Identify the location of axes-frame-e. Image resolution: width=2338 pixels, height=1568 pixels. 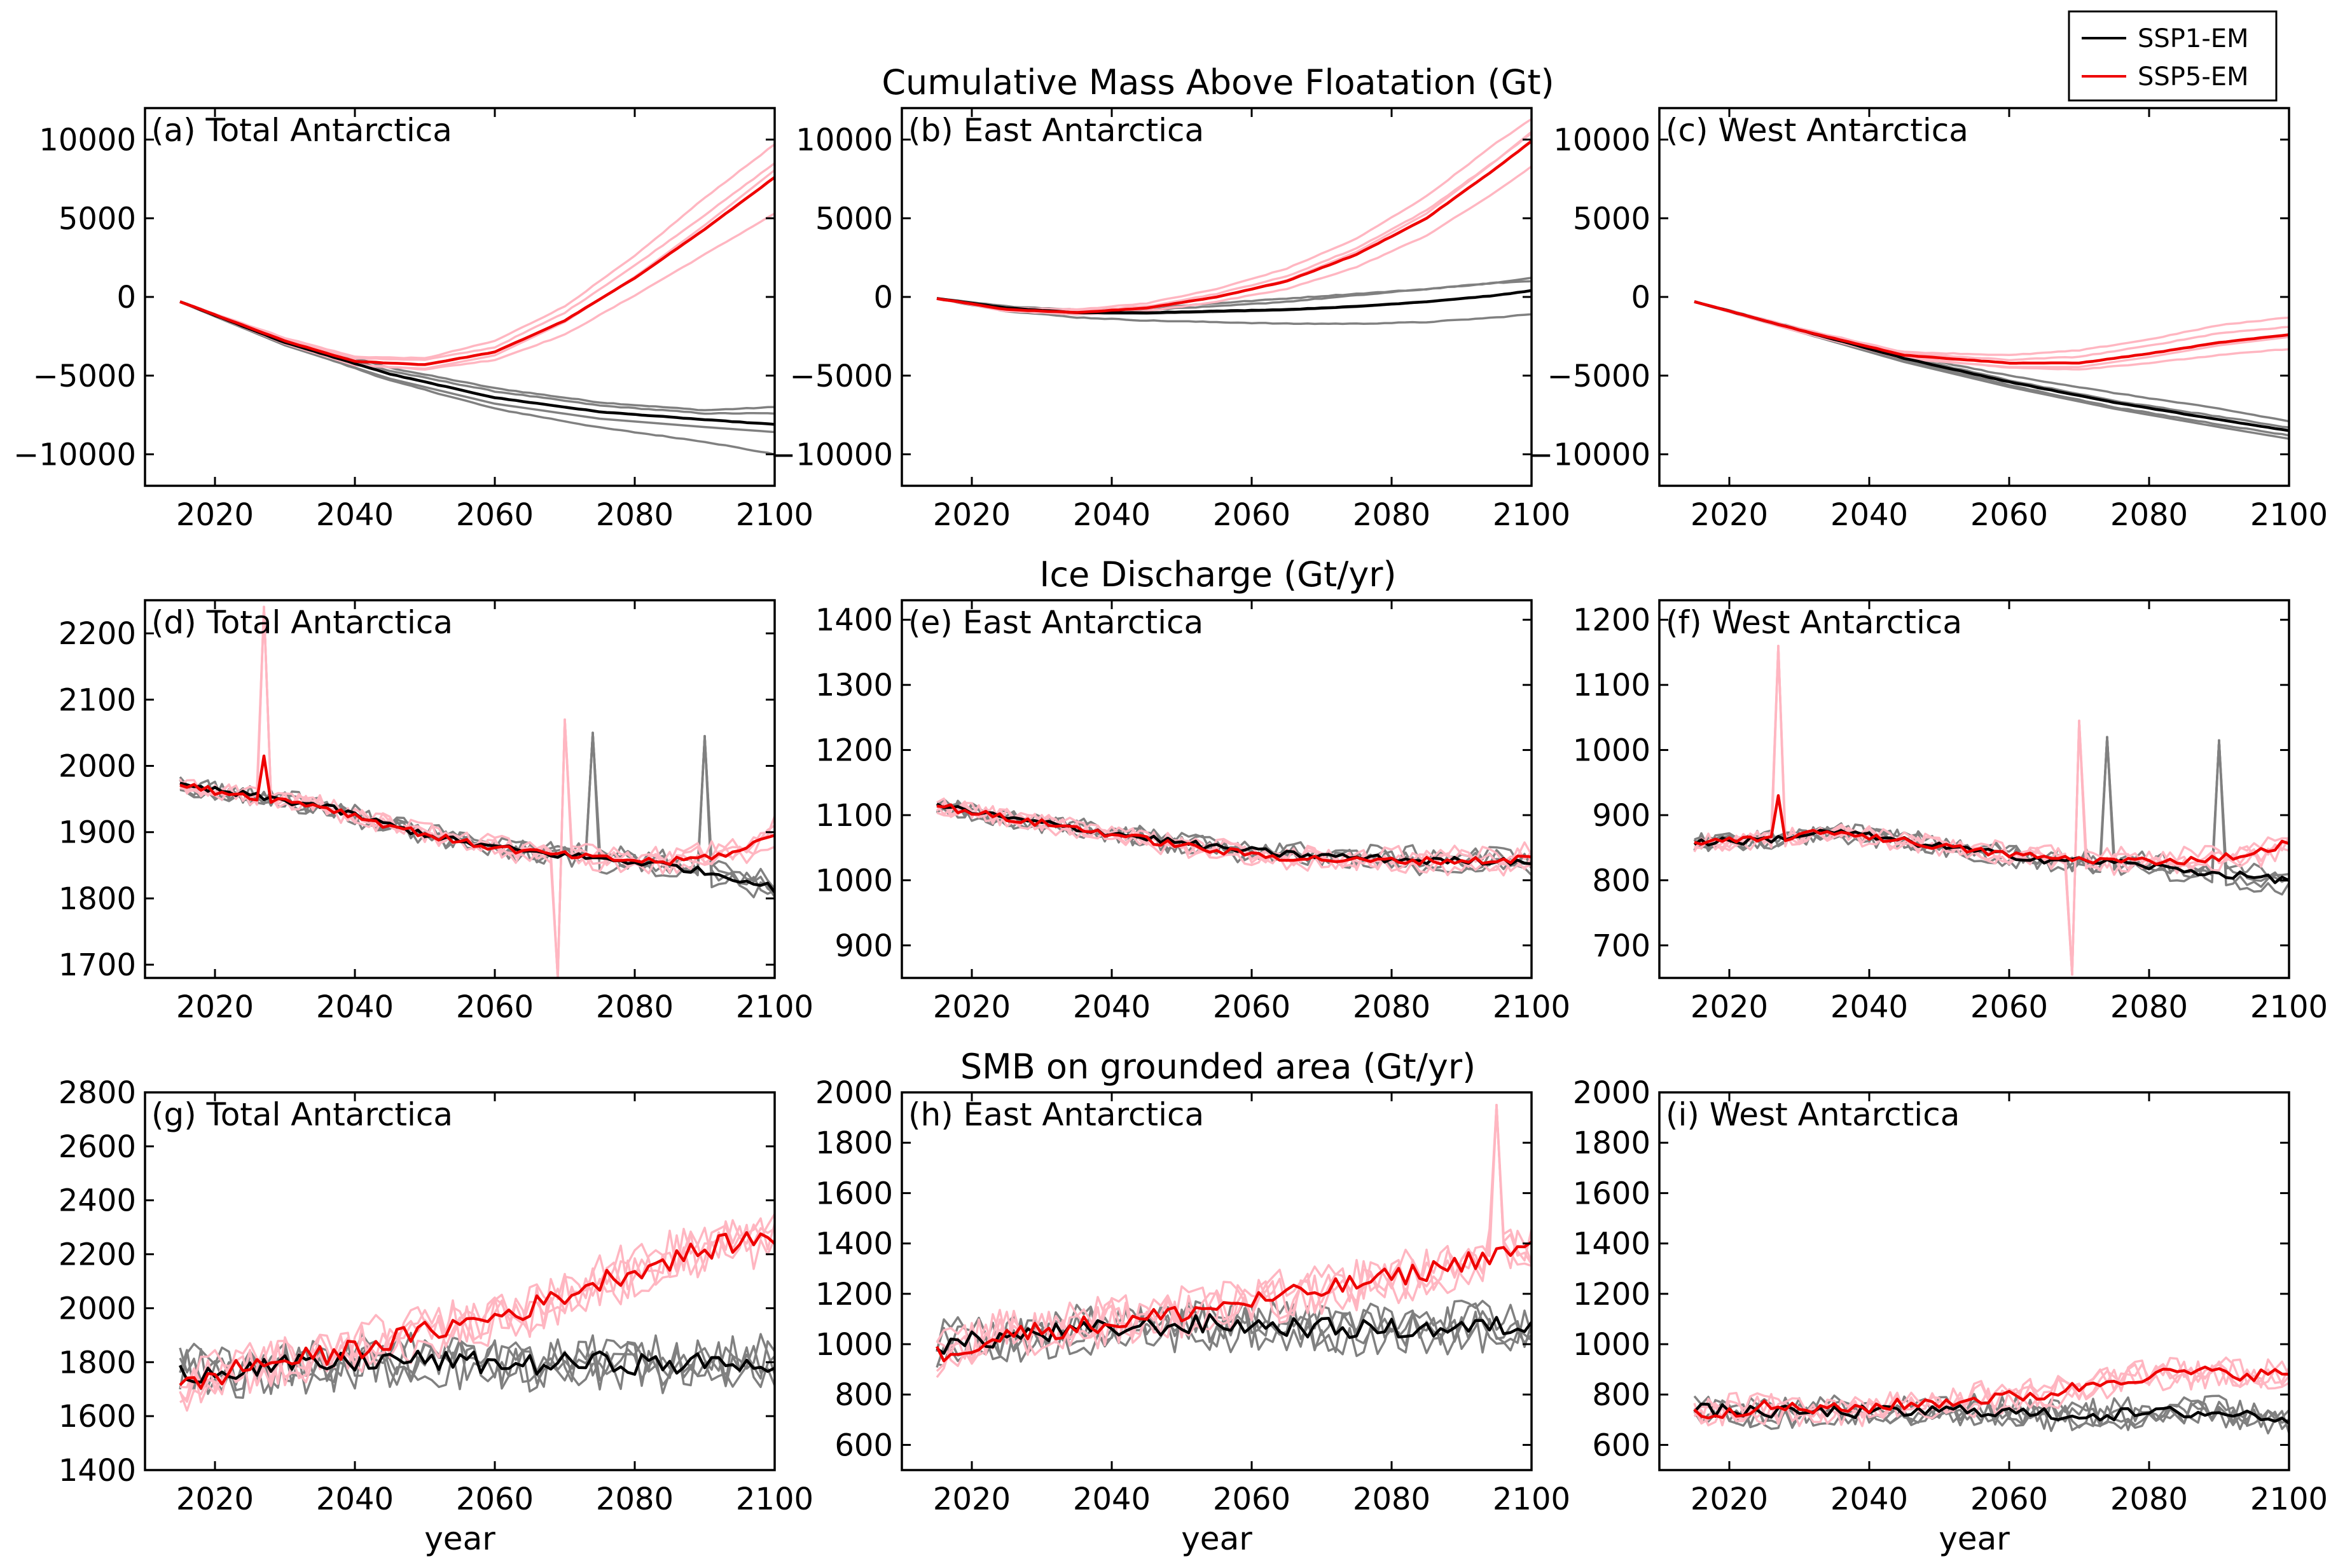
(1217, 789).